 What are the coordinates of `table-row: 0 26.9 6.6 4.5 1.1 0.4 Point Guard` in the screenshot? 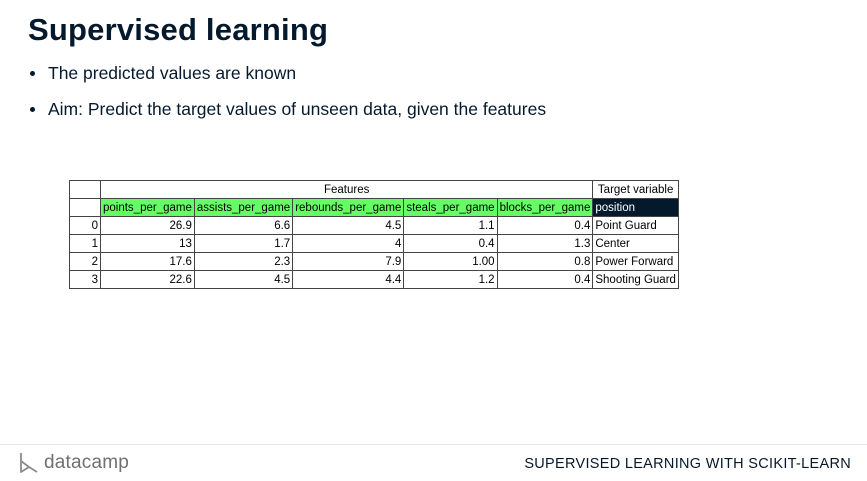 It's located at (374, 225).